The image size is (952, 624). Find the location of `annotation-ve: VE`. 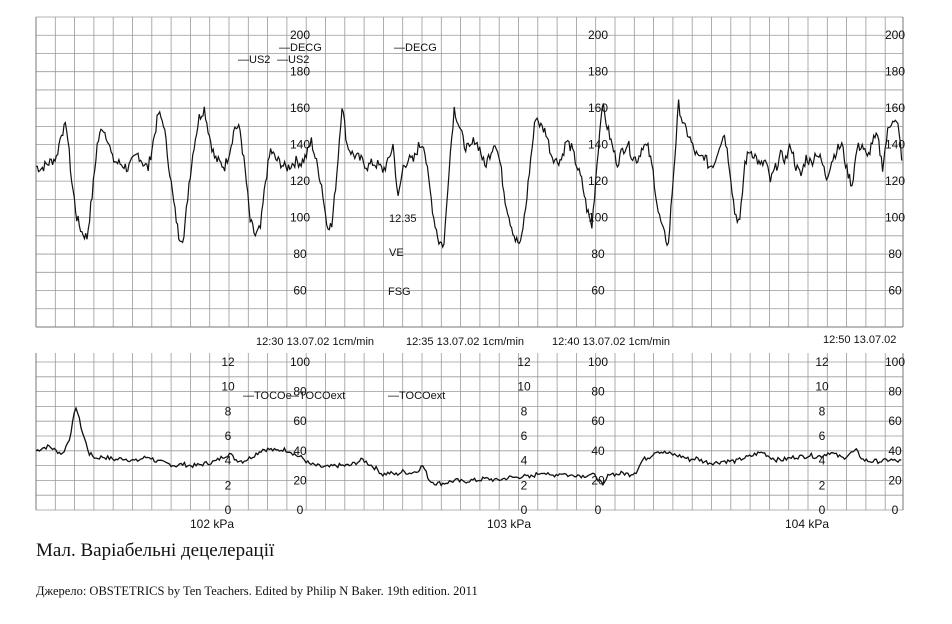

annotation-ve: VE is located at coordinates (396, 253).